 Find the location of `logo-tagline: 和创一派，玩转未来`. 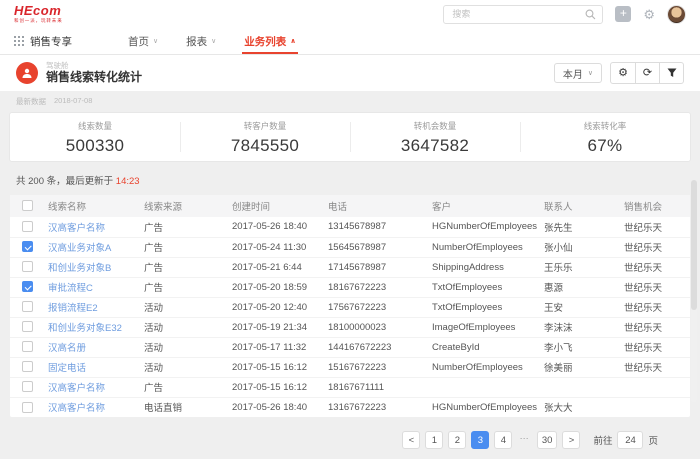

logo-tagline: 和创一派，玩转未来 is located at coordinates (38, 21).